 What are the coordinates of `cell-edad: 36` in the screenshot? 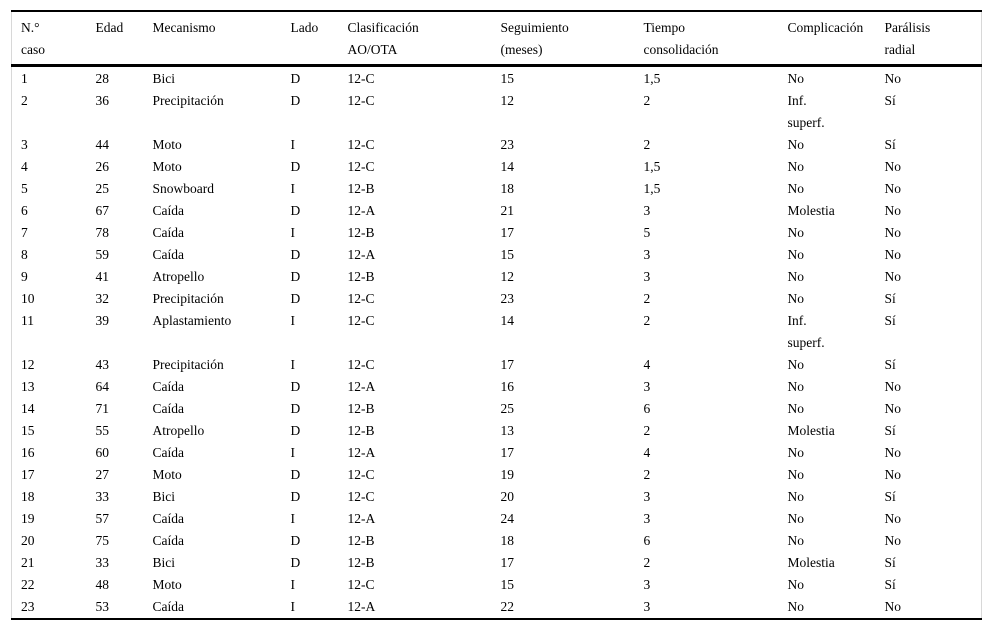 It's located at (102, 100).